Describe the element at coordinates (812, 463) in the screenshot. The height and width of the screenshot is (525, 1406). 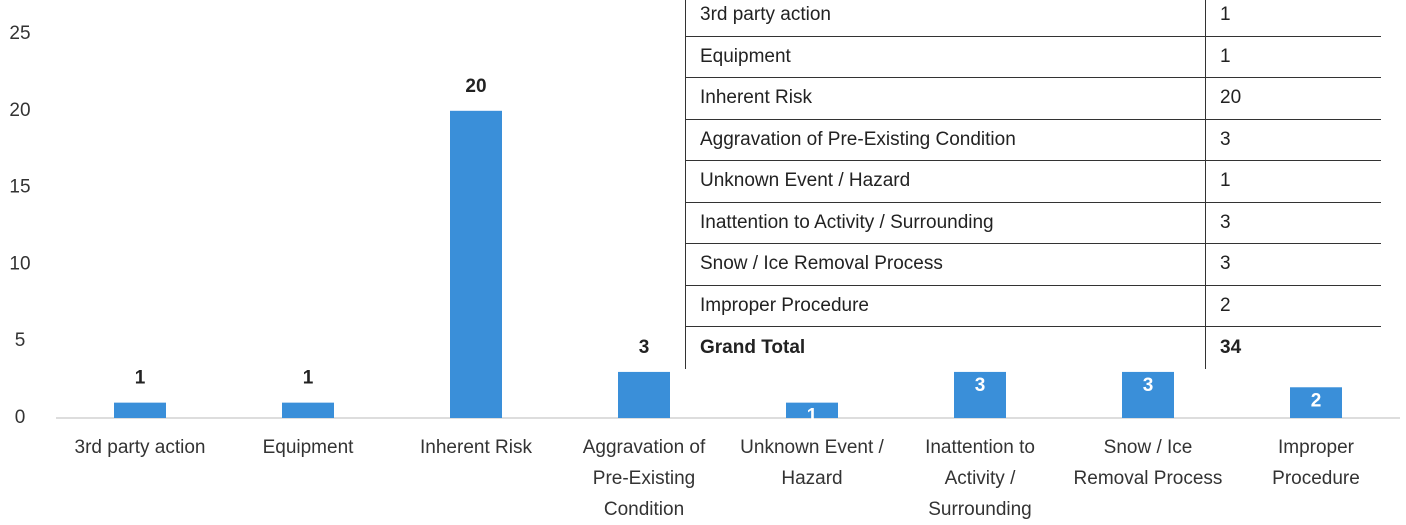
I see `x-tick-label: Unknown Event / Hazard` at that location.